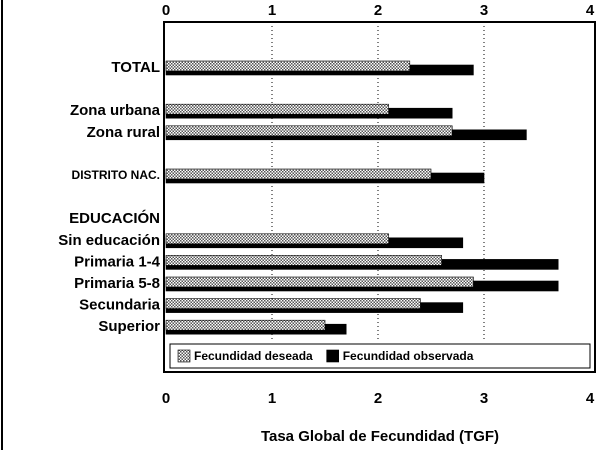 Image resolution: width=606 pixels, height=450 pixels. Describe the element at coordinates (272, 10) in the screenshot. I see `x-tick-label-top: 1` at that location.